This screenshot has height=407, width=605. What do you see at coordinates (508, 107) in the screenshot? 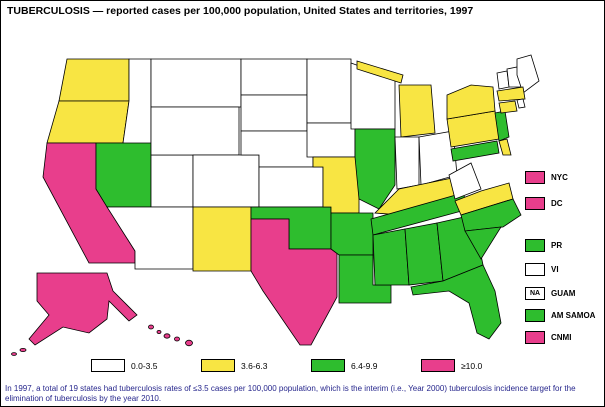
I see `state-ct` at bounding box center [508, 107].